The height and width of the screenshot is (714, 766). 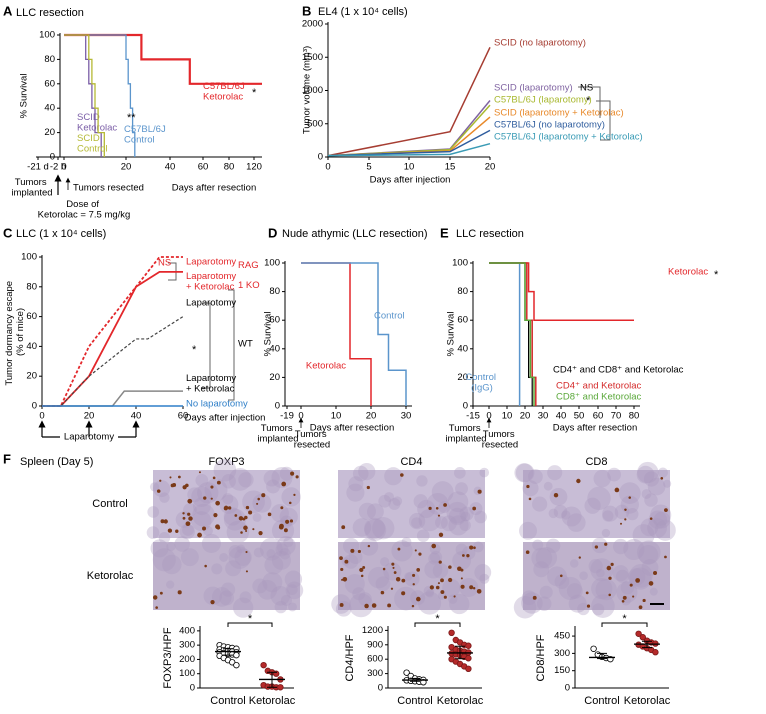 I want to click on y-tick-label: 0, so click(x=52, y=157).